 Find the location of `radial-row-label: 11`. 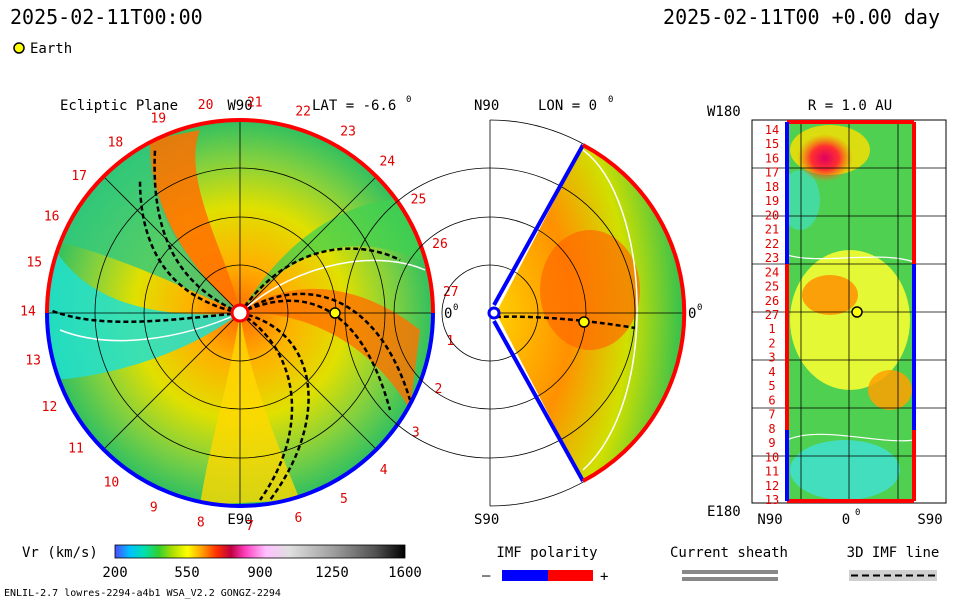

radial-row-label: 11 is located at coordinates (772, 472).